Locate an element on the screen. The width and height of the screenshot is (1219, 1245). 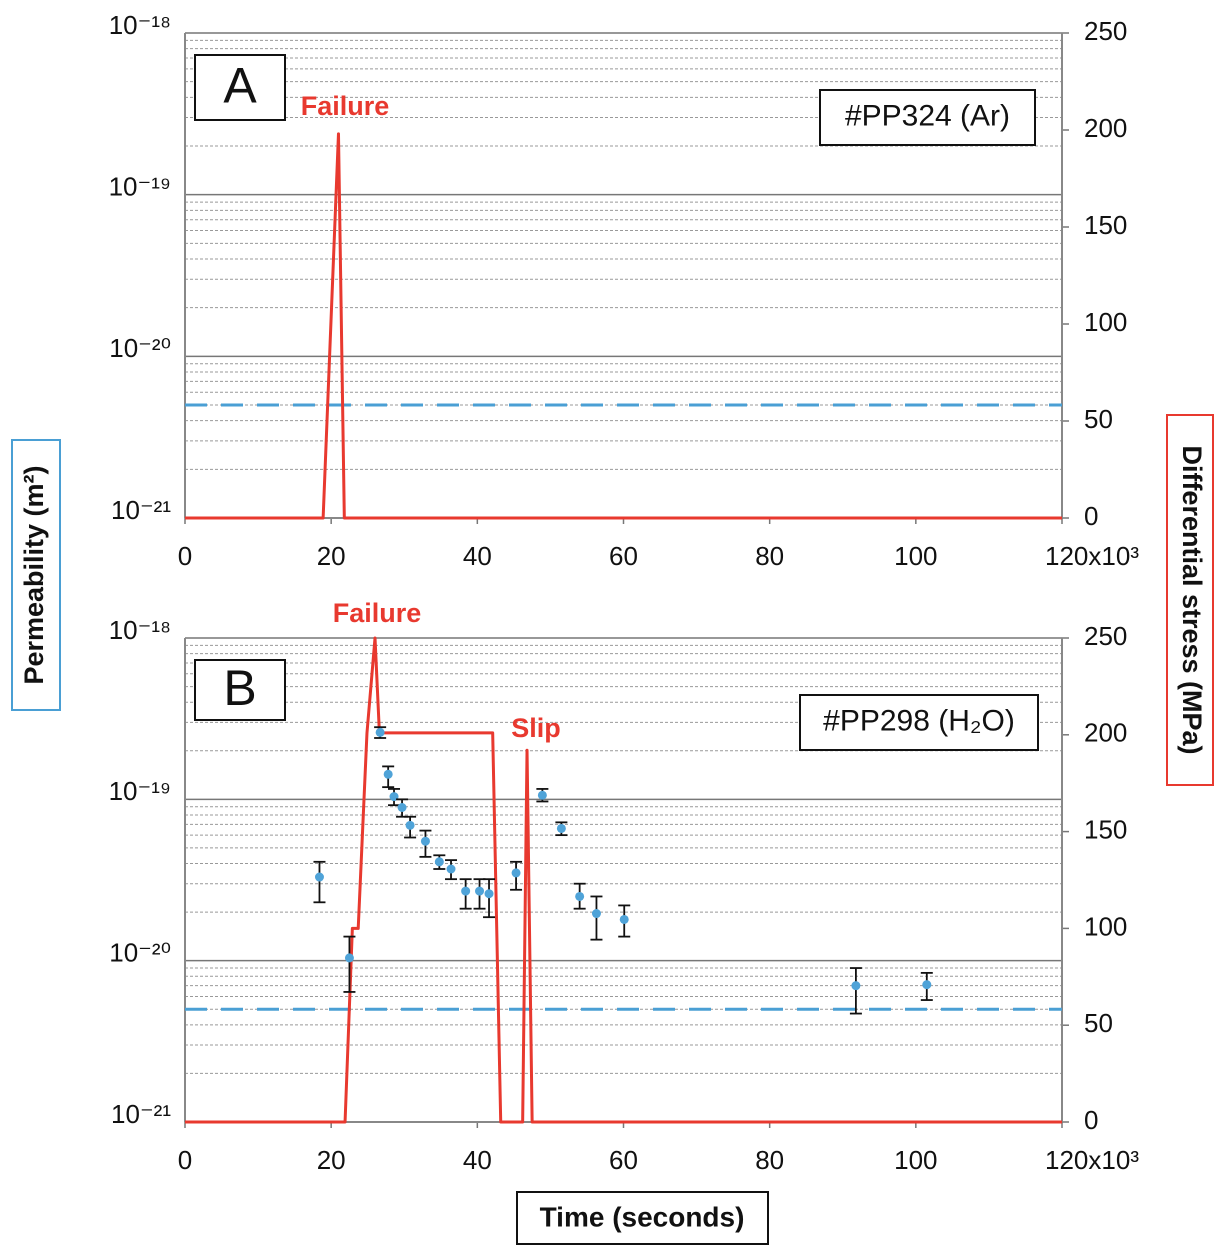
x-axis-label: Time (seconds) is located at coordinates (642, 1216).